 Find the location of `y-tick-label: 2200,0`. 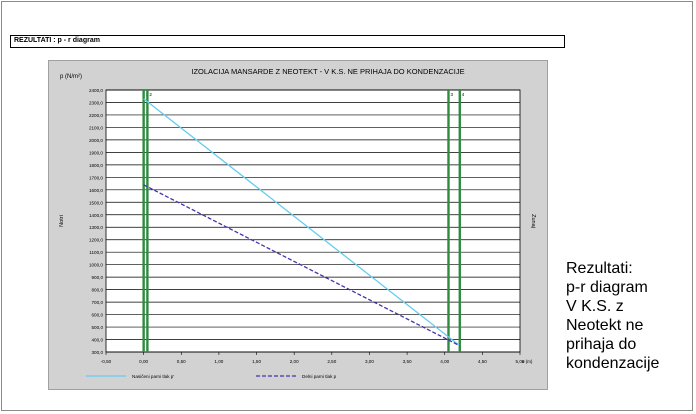

y-tick-label: 2200,0 is located at coordinates (96, 115).